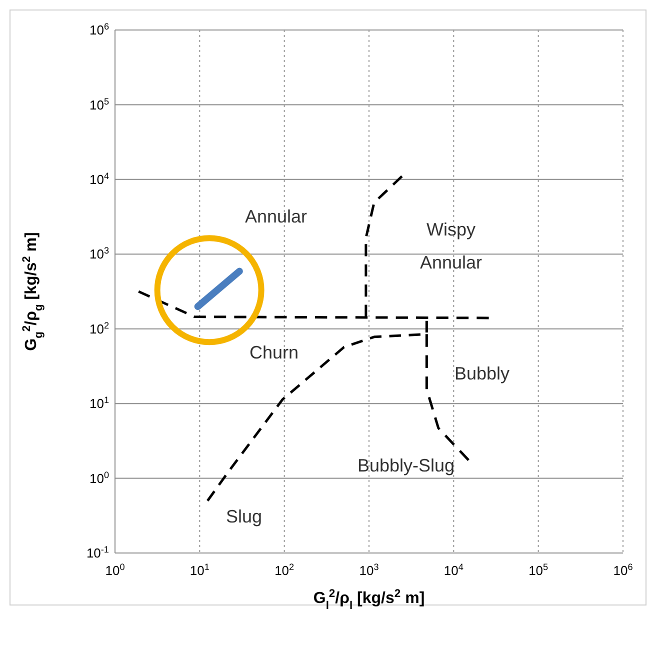  I want to click on y-tick-label: 10$^{1}$, so click(99, 403).